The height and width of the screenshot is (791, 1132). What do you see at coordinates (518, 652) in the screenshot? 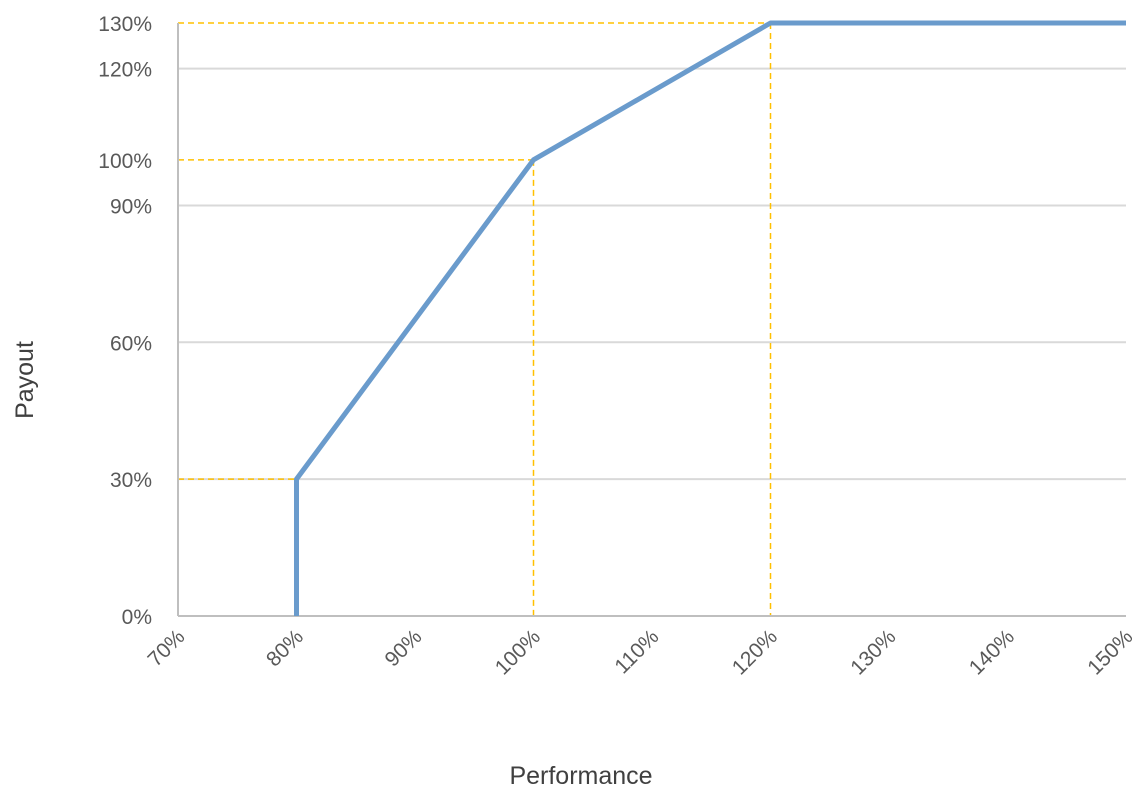
I see `x-tick-label: 100%` at bounding box center [518, 652].